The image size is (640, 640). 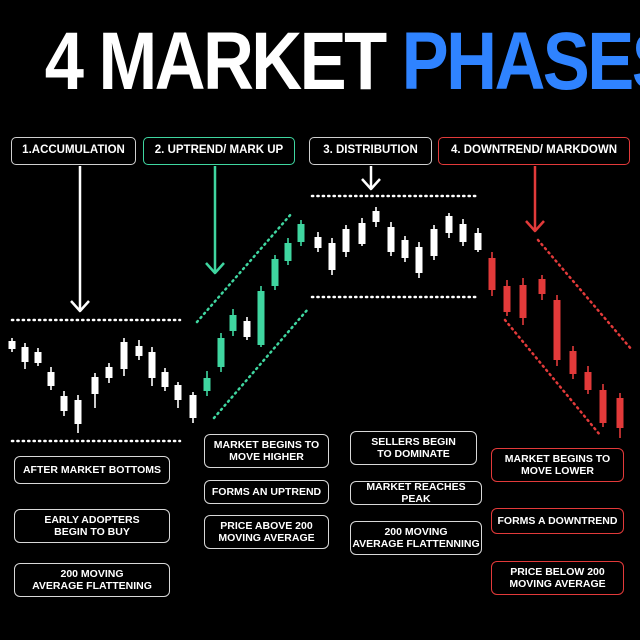 I want to click on phase-label-distribution: 3. DISTRIBUTION, so click(x=370, y=151).